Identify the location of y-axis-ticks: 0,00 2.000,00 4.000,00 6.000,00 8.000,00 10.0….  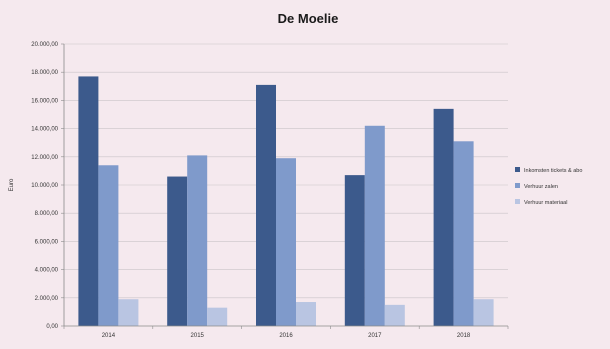
(47, 186).